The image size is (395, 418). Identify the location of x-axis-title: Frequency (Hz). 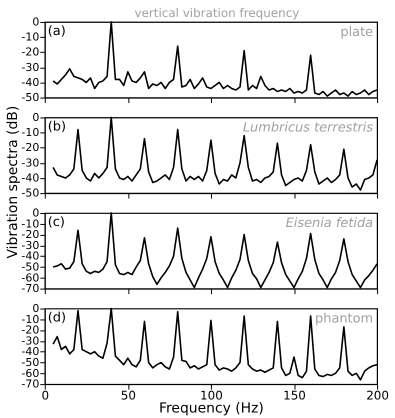
(211, 408).